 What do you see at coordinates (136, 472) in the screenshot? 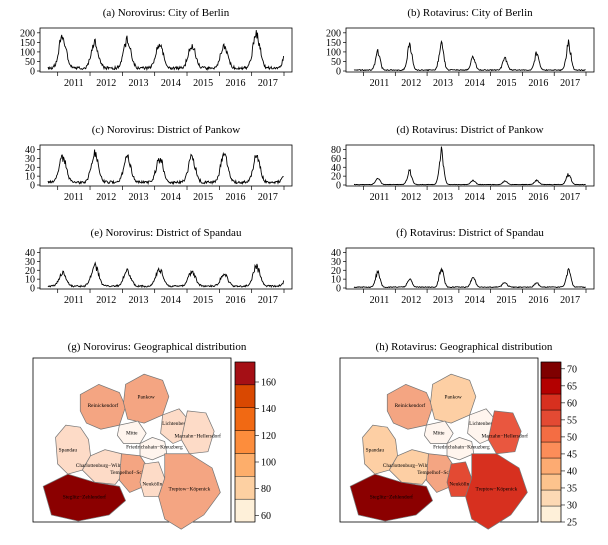
I see `district-label: Tempelhof−Schöneberg` at bounding box center [136, 472].